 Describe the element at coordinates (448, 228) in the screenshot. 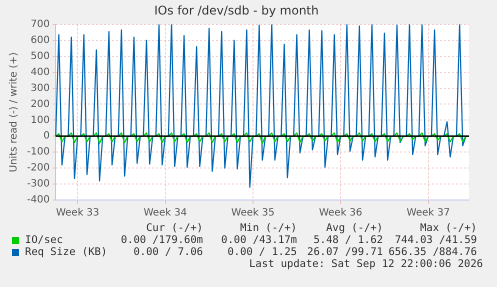

I see `text: Max (-/+)` at that location.